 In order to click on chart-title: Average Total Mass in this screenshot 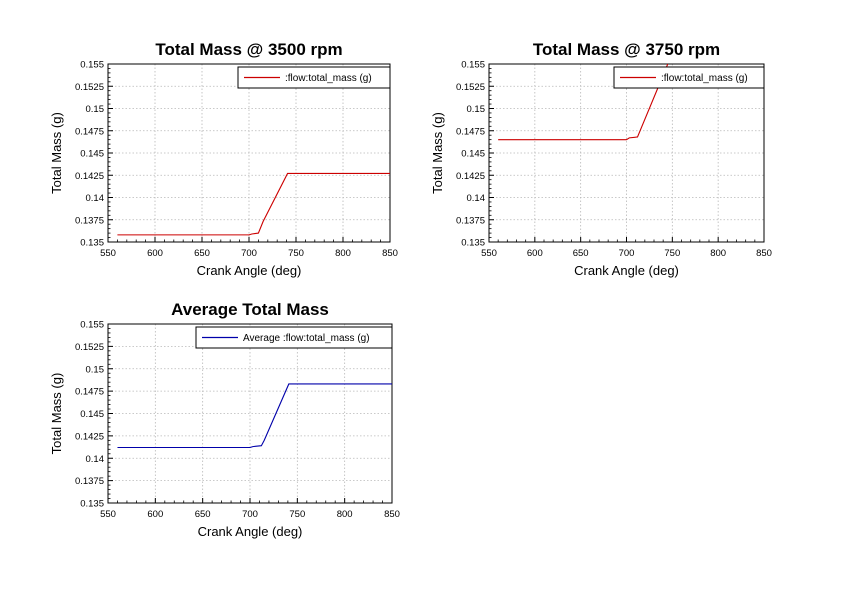, I will do `click(250, 309)`.